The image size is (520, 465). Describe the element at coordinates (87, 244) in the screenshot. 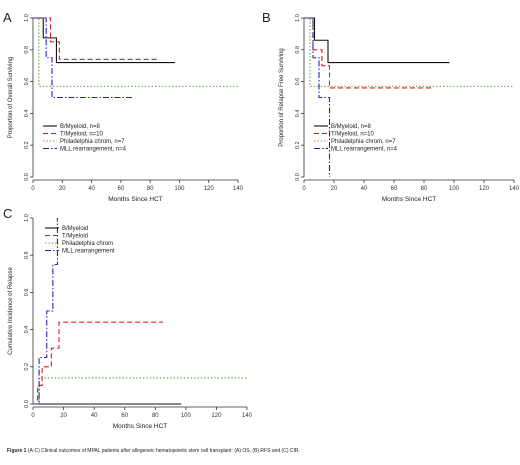

I see `legend-label: Philadelphia chrom` at that location.